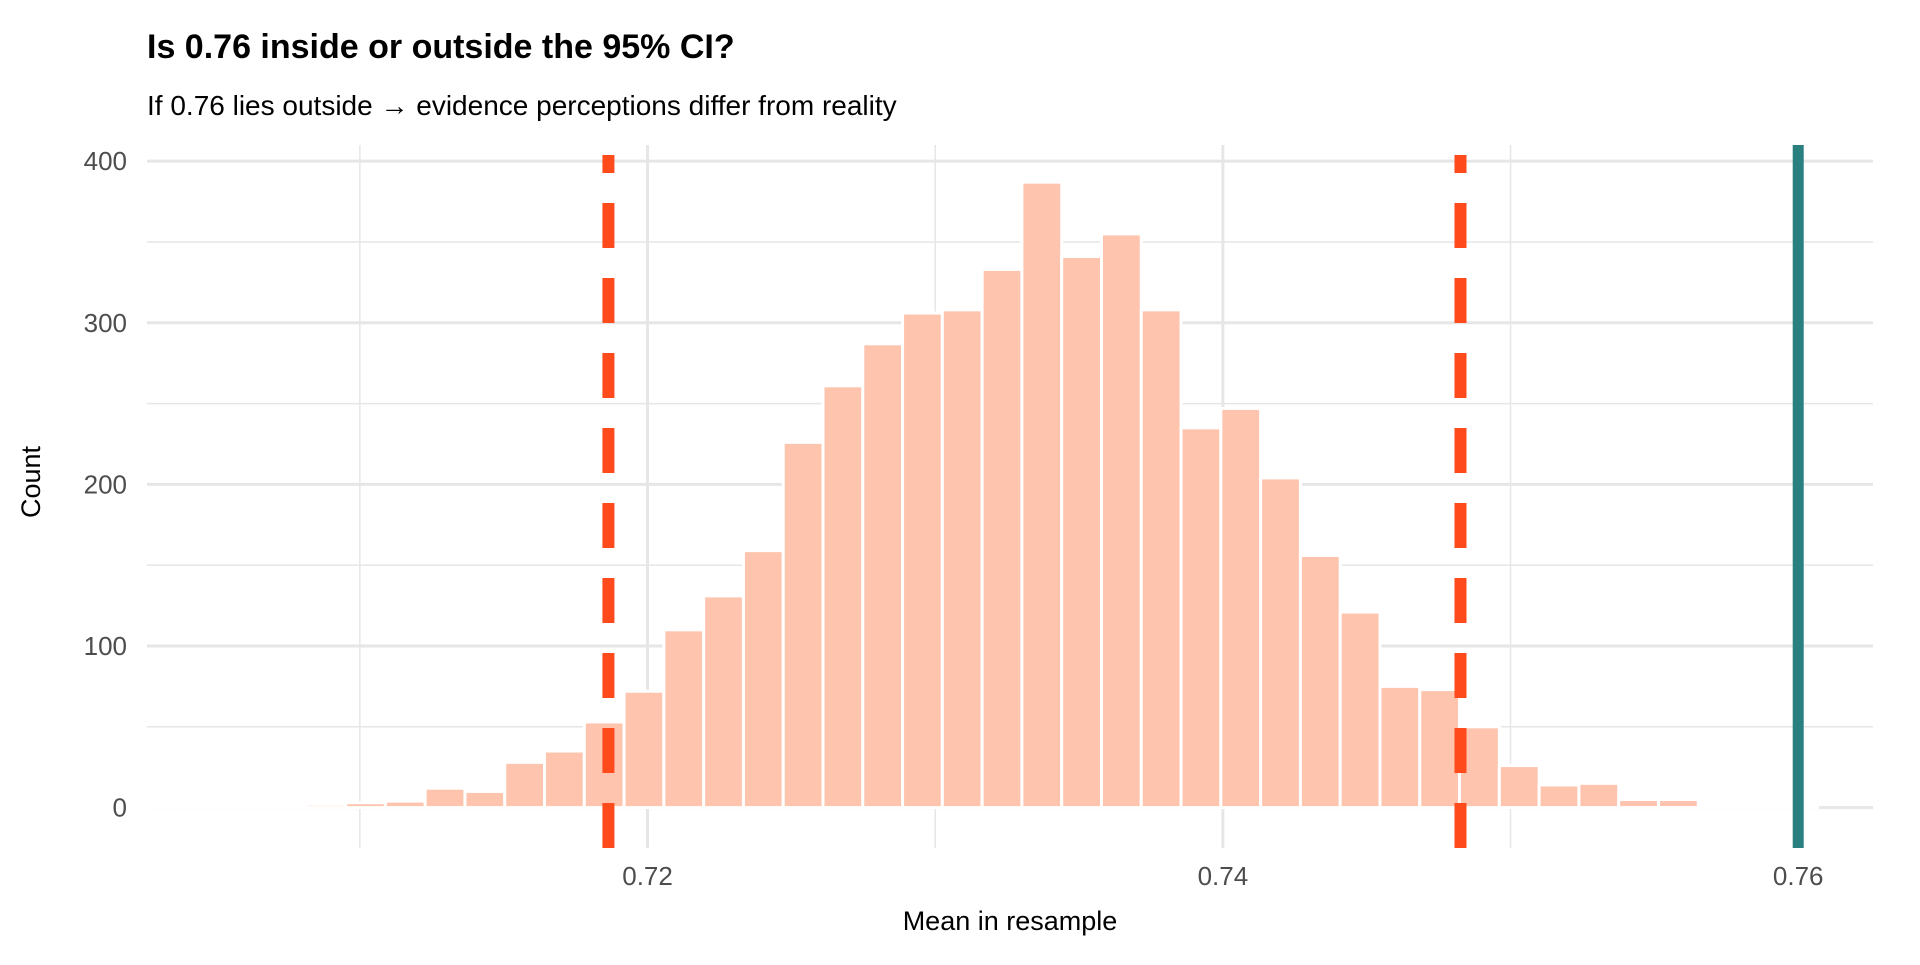 The height and width of the screenshot is (965, 1920). I want to click on chart-title: Is 0.76 inside or outside the 95% CI?, so click(441, 47).